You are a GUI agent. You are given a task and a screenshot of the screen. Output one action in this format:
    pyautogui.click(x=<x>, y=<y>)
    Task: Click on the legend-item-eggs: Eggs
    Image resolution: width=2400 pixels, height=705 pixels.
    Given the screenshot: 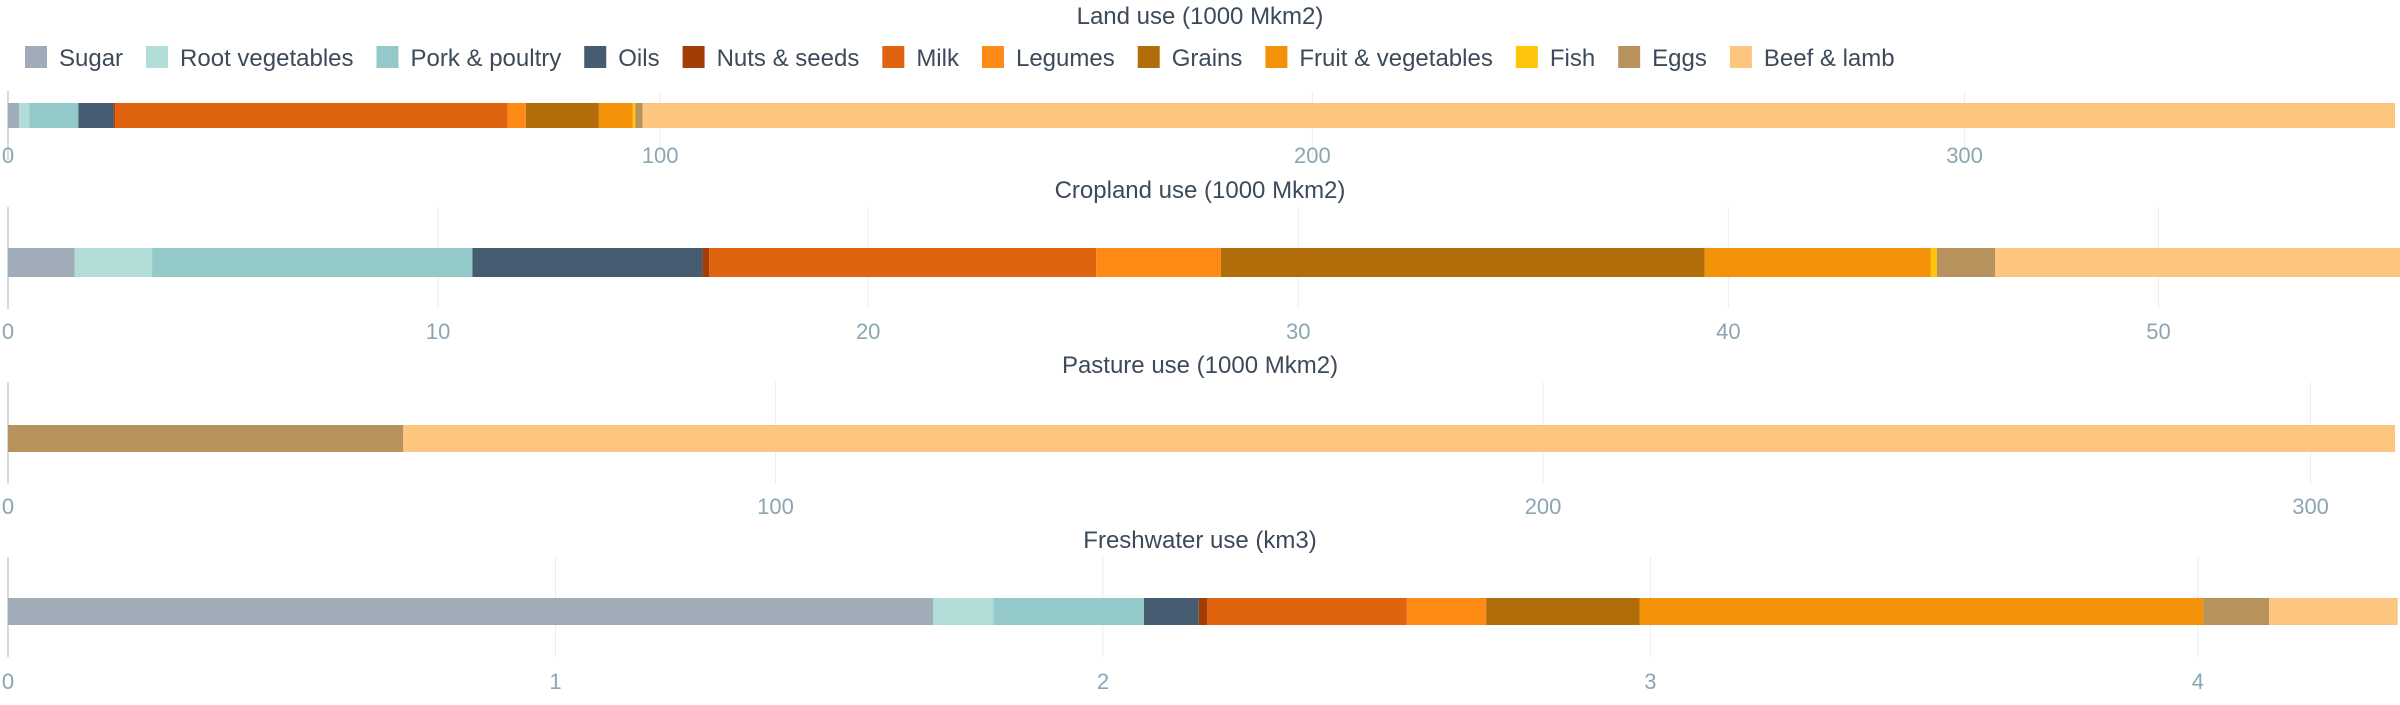 What is the action you would take?
    pyautogui.click(x=1662, y=58)
    